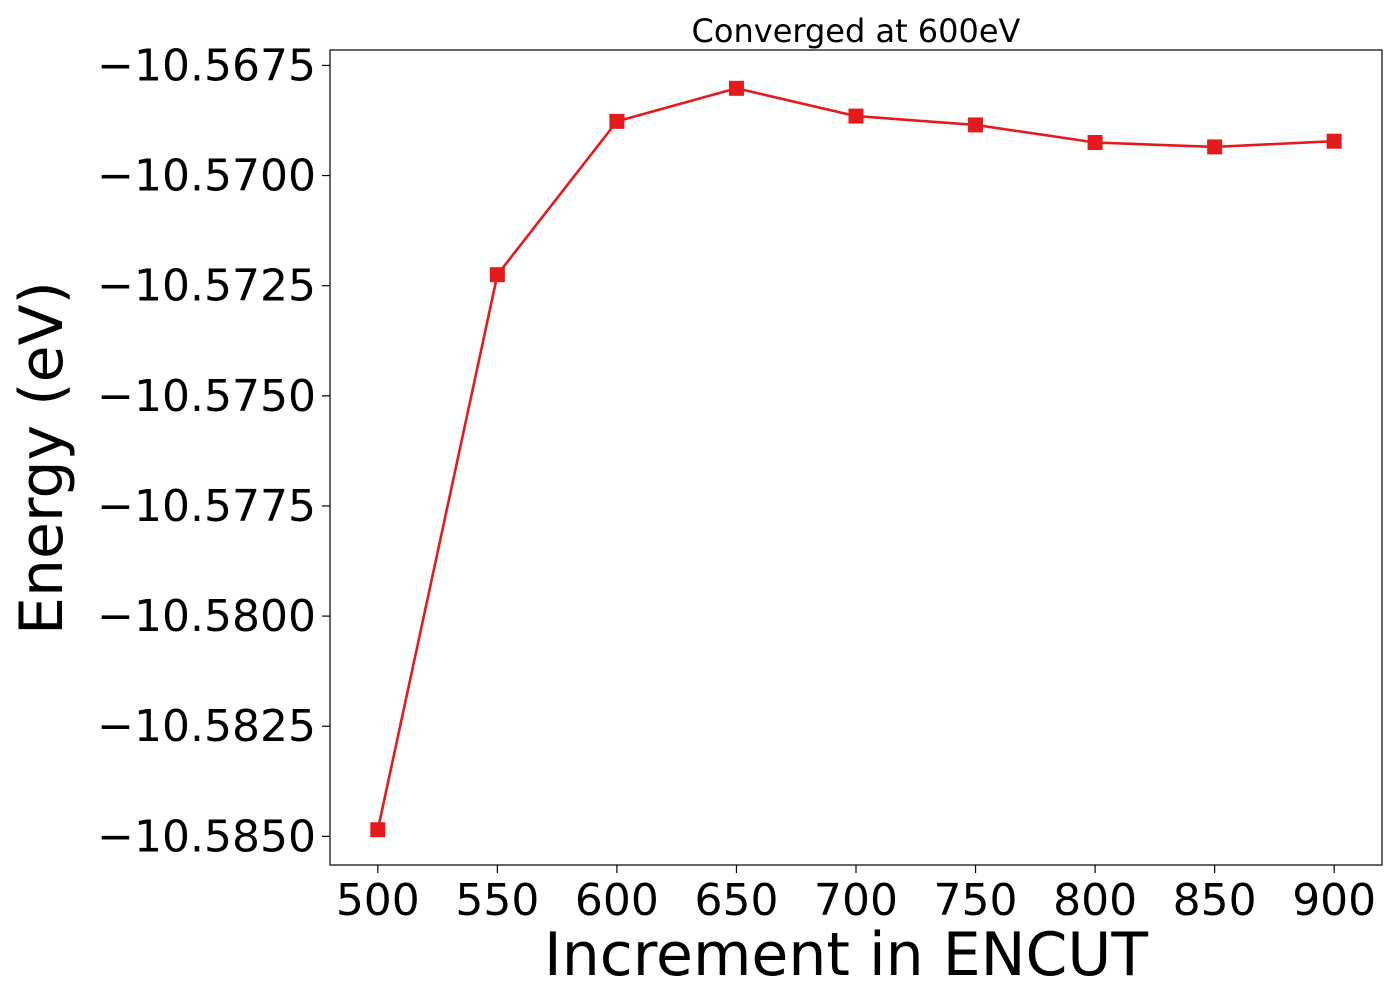 The height and width of the screenshot is (1000, 1400). I want to click on x-tick-label: 750, so click(976, 900).